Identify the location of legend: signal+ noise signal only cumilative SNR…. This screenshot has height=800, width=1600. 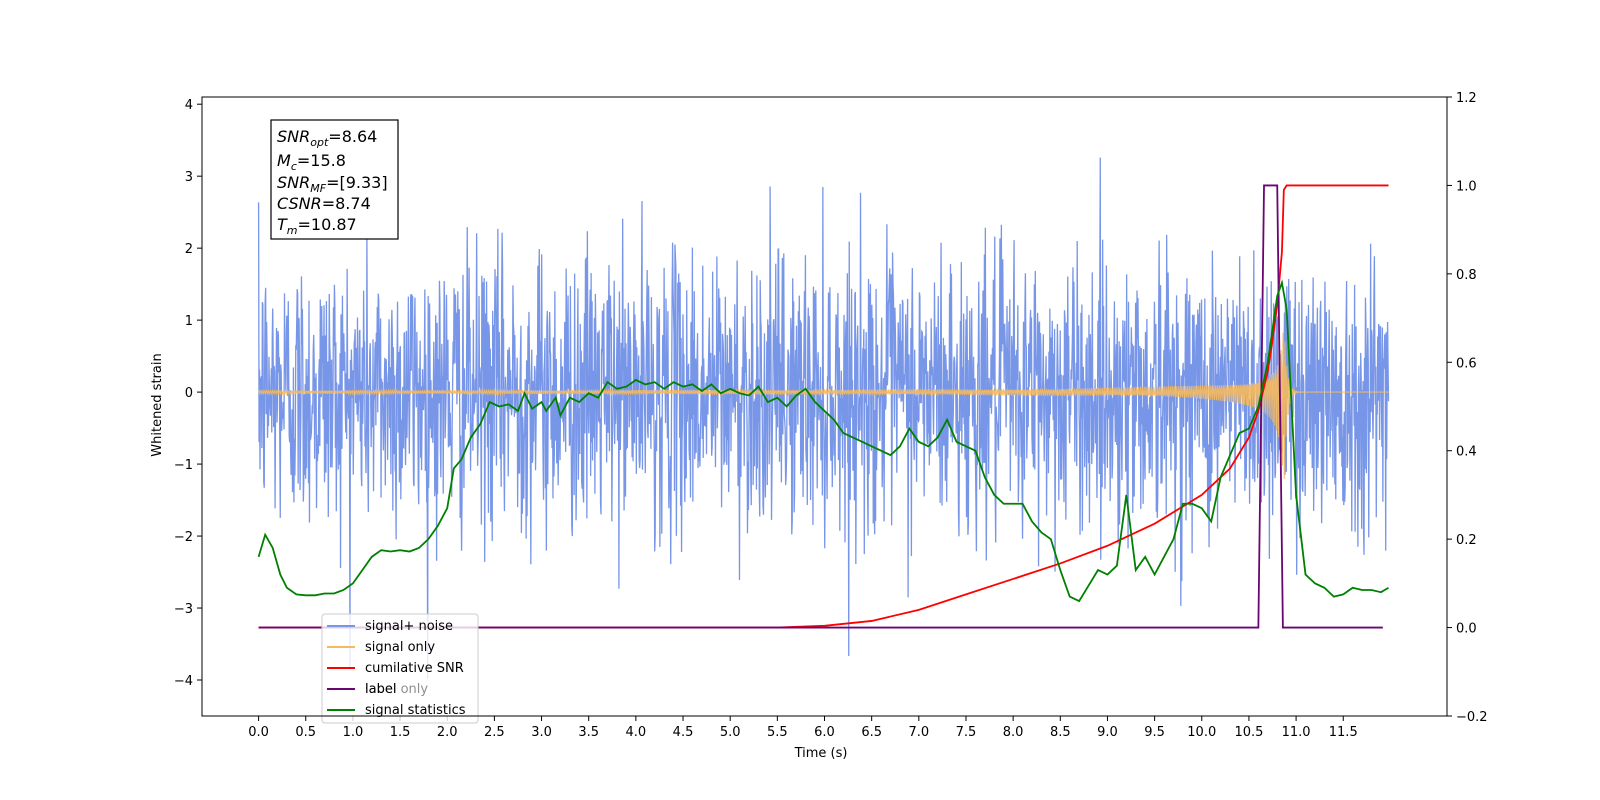
(400, 668).